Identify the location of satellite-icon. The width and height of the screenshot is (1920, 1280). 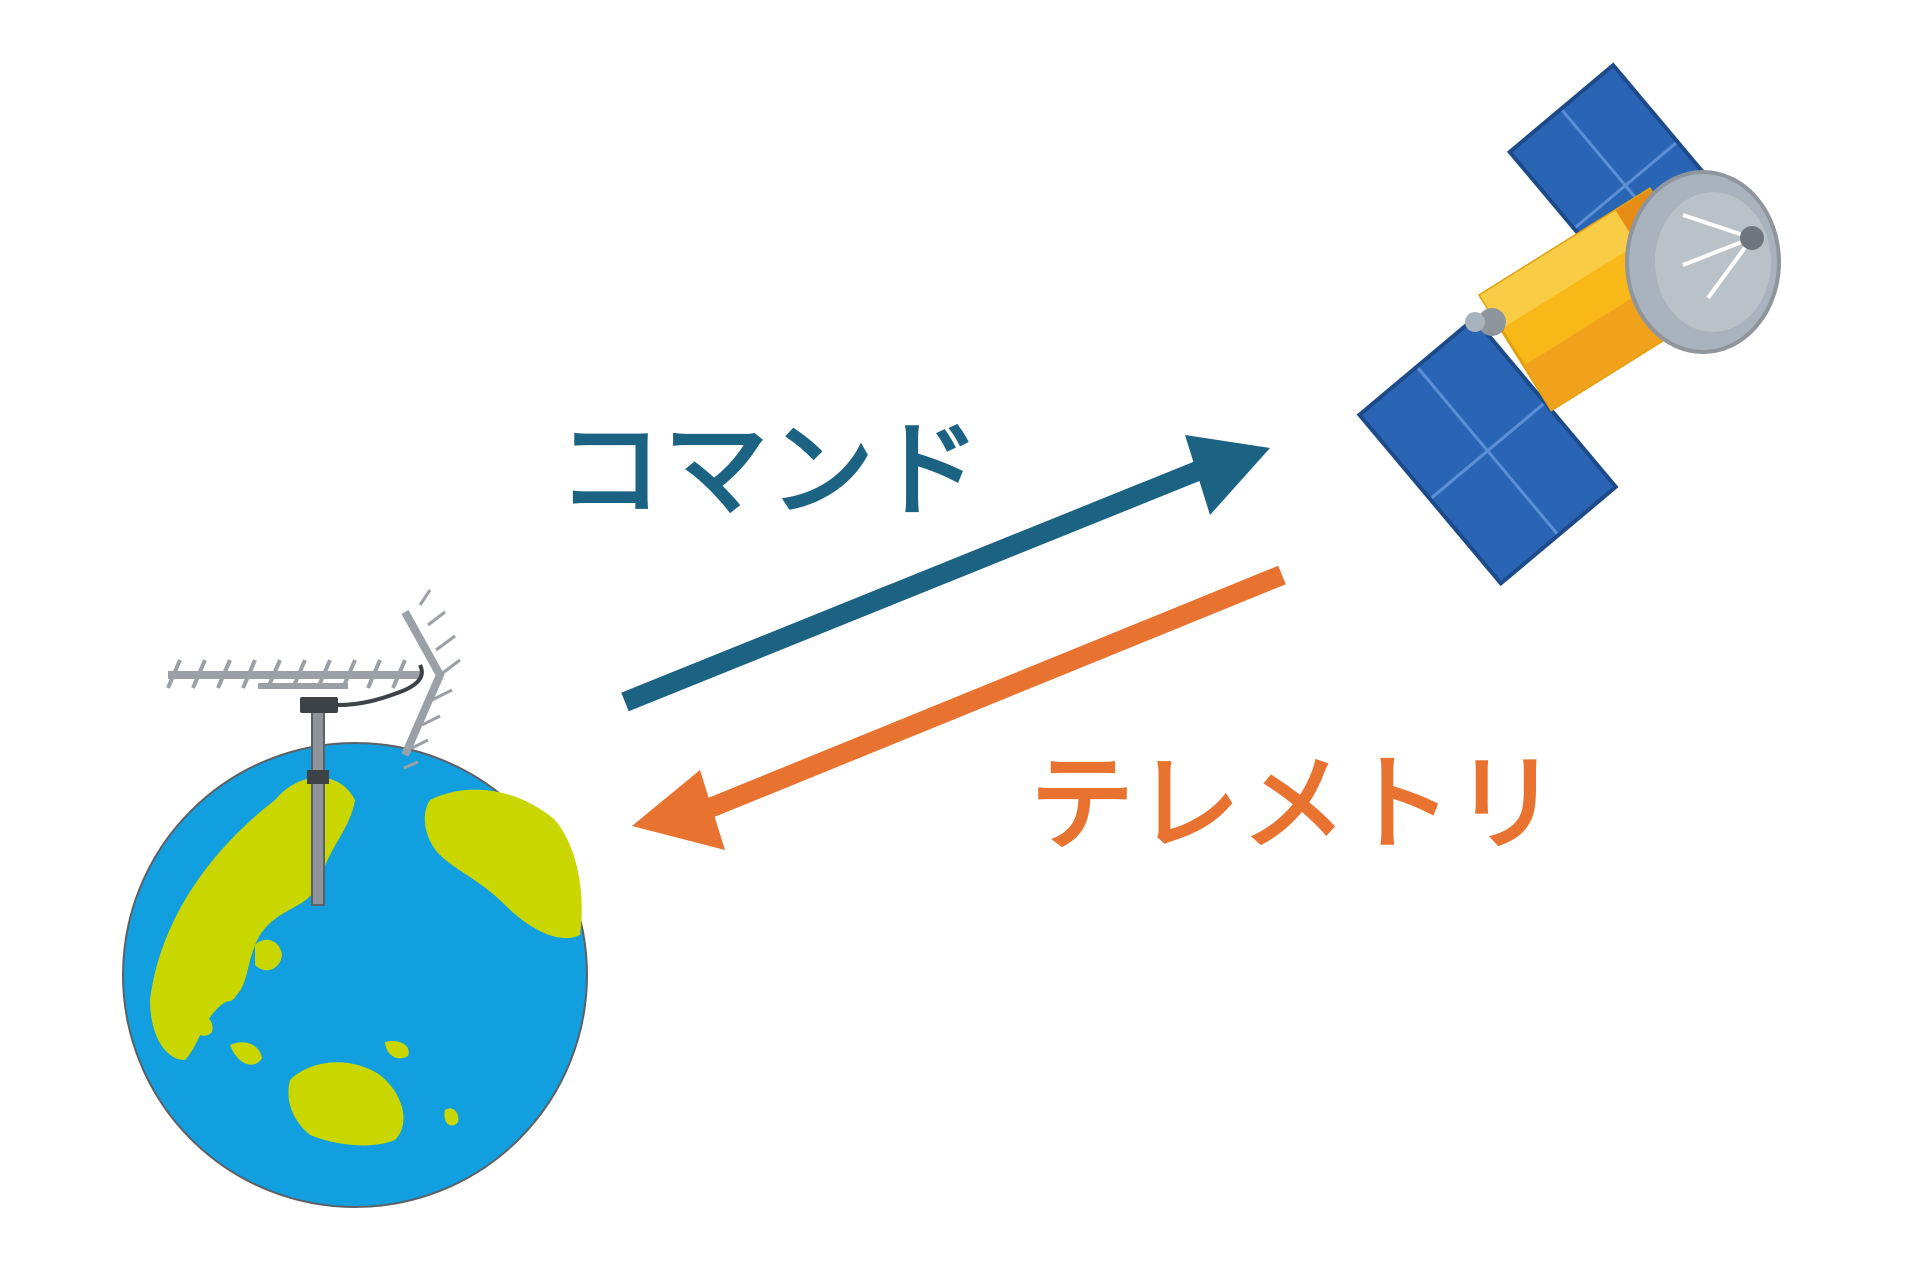
(1568, 324).